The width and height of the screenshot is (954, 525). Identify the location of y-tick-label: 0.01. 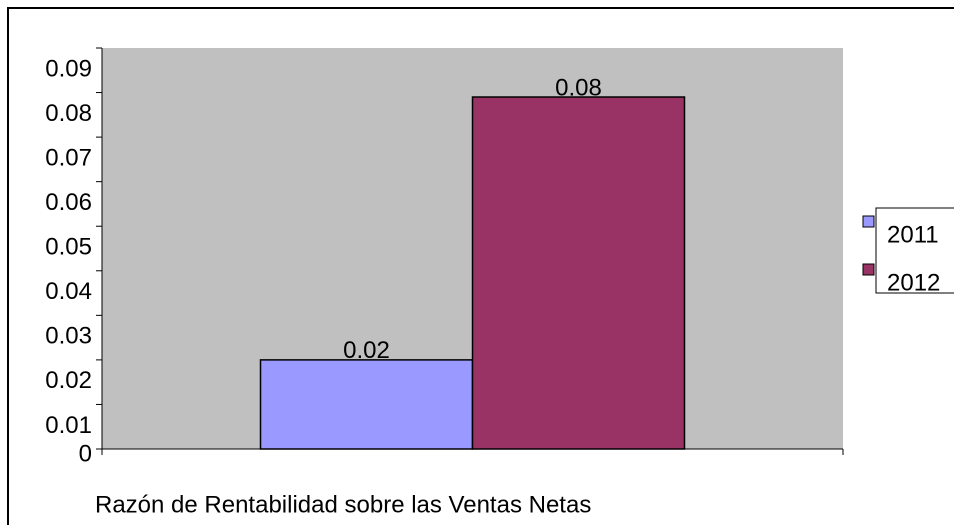
(68, 425).